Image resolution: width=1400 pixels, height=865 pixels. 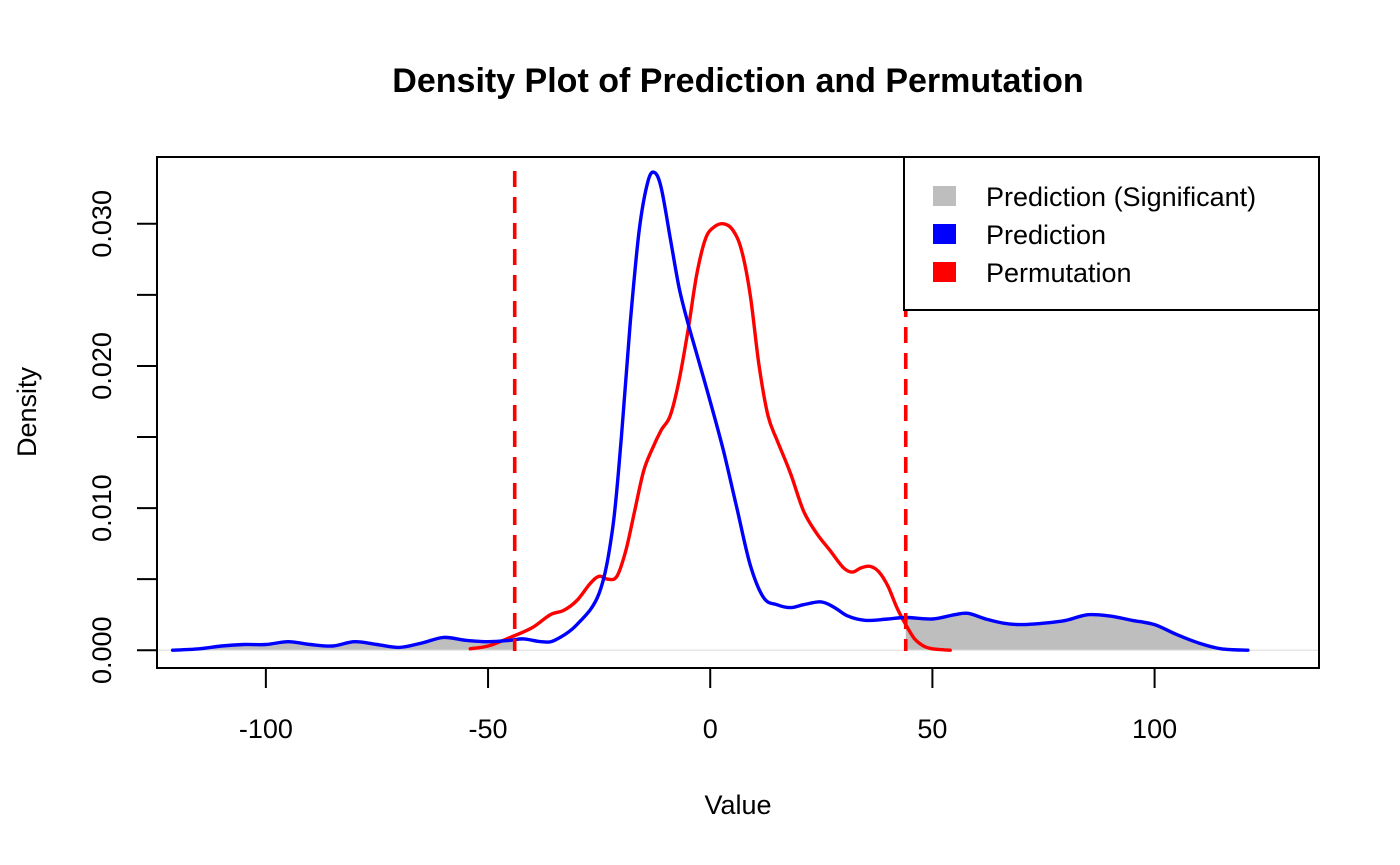 I want to click on y-tick-label: 0.030, so click(x=102, y=224).